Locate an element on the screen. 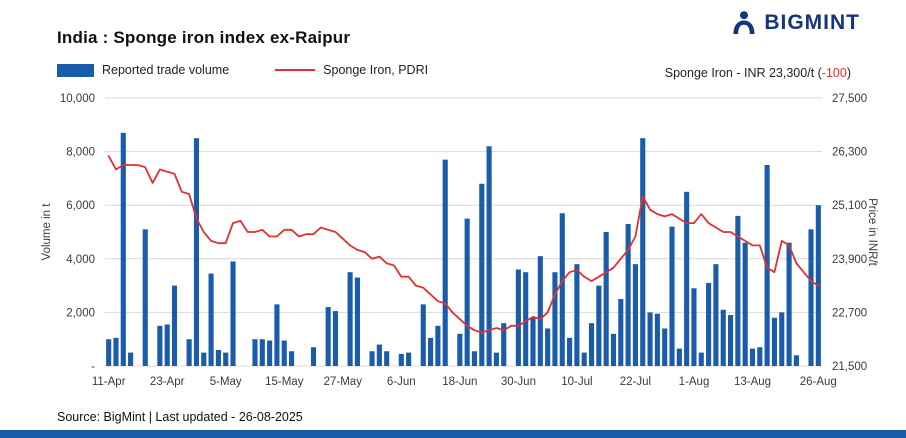  svg-text: 30-Jun is located at coordinates (518, 382).